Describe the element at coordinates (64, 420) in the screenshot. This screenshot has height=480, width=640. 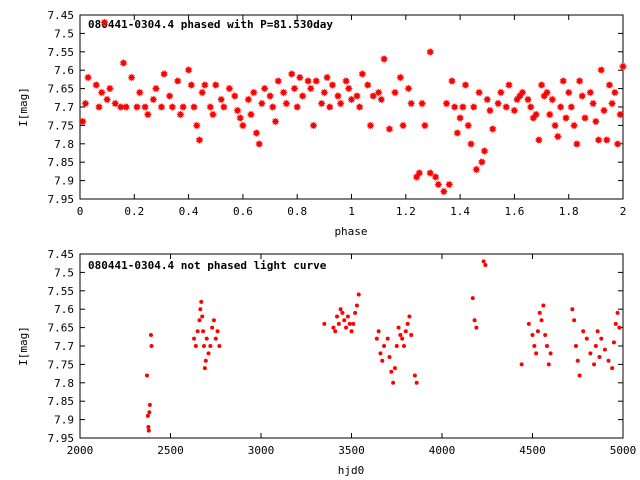
I see `unphased-y-tick-label: 7.9` at that location.